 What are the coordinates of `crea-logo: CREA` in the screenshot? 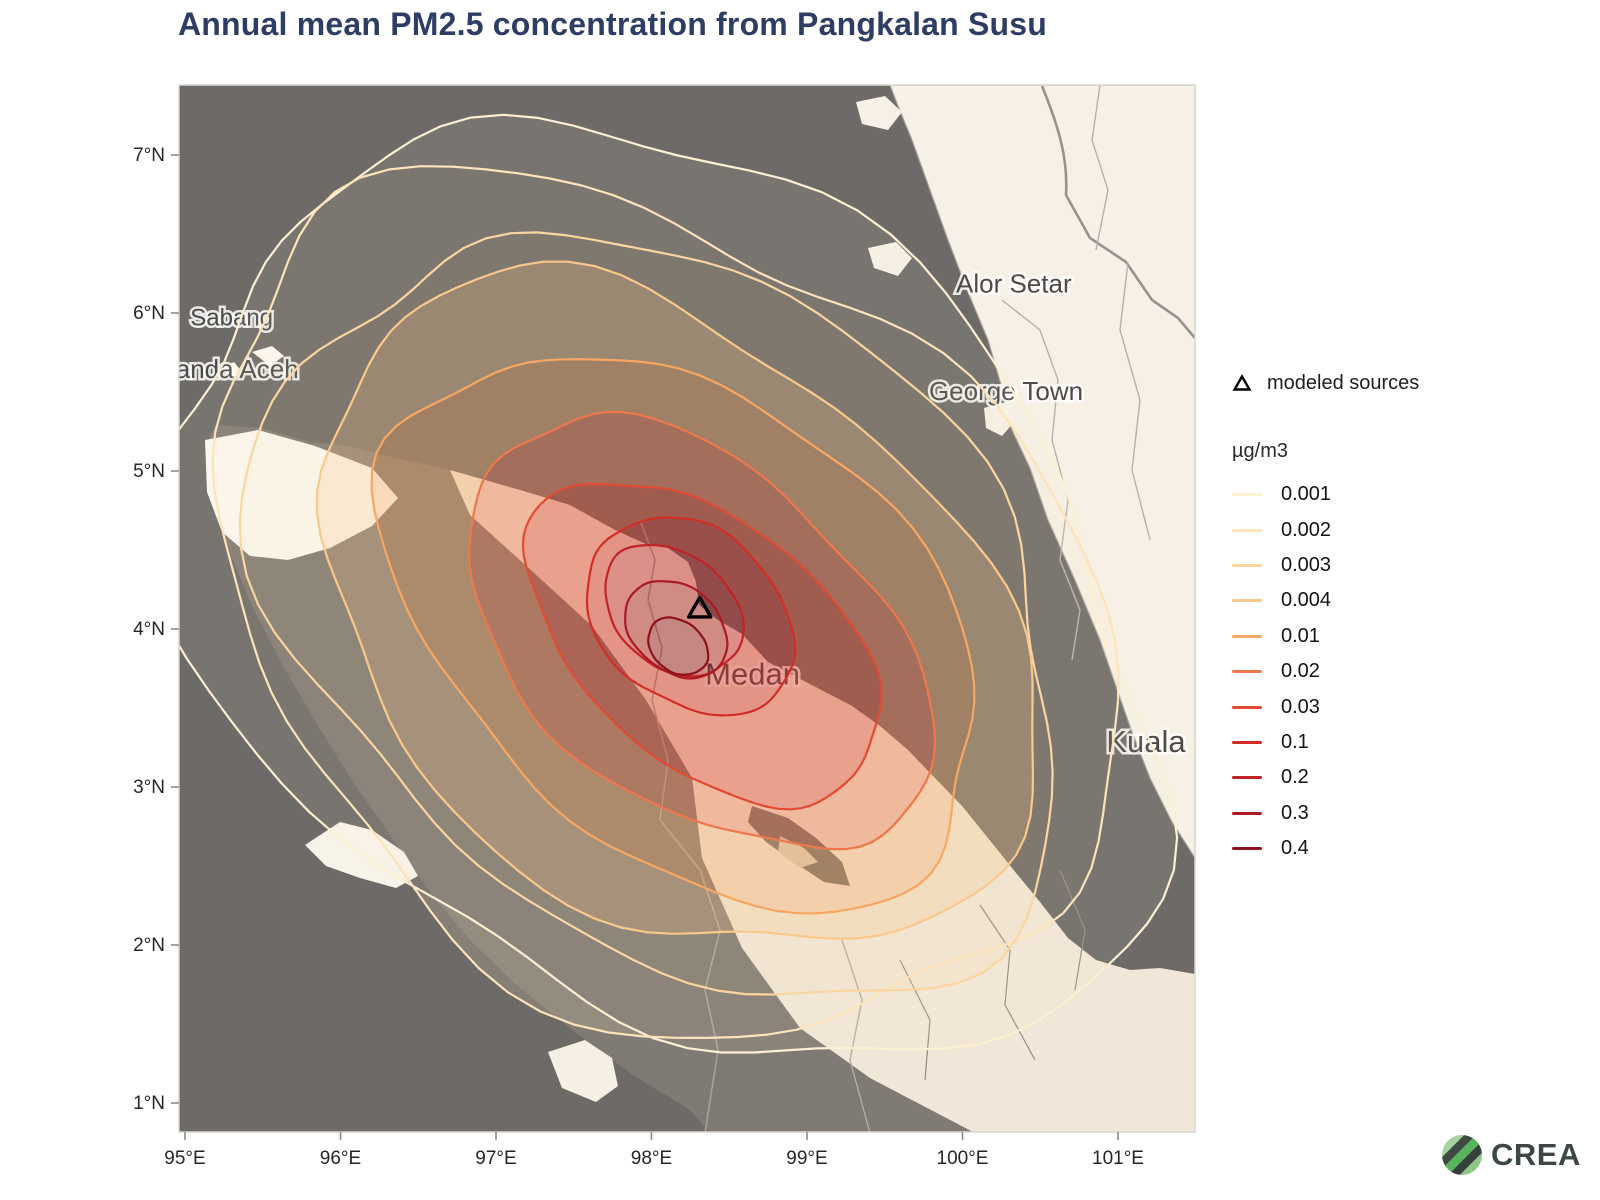 It's located at (1511, 1155).